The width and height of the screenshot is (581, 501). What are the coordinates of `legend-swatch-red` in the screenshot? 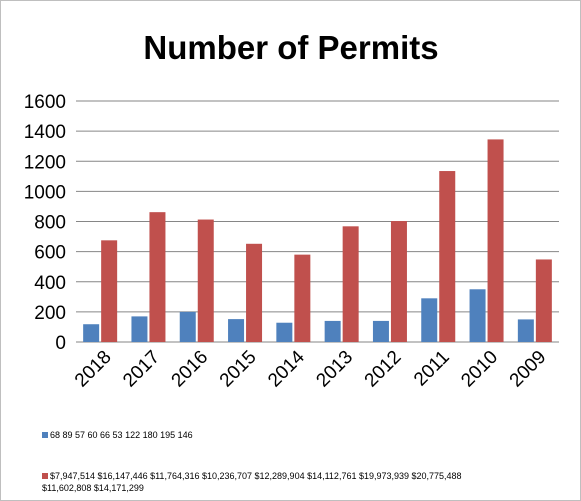 It's located at (45, 476).